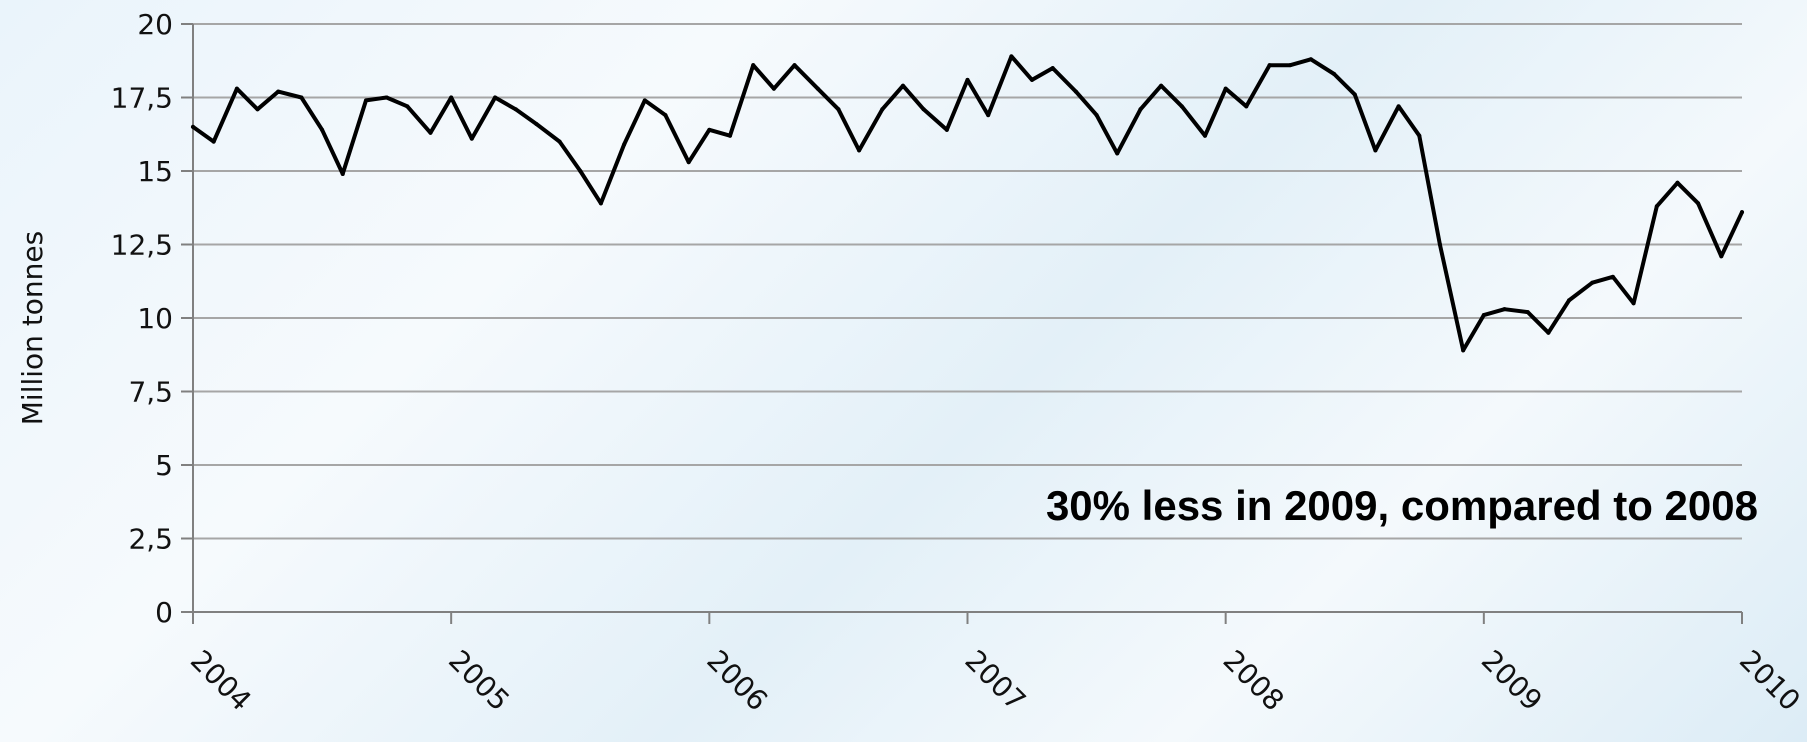 The height and width of the screenshot is (742, 1807). What do you see at coordinates (164, 612) in the screenshot?
I see `y-tick-label: 0` at bounding box center [164, 612].